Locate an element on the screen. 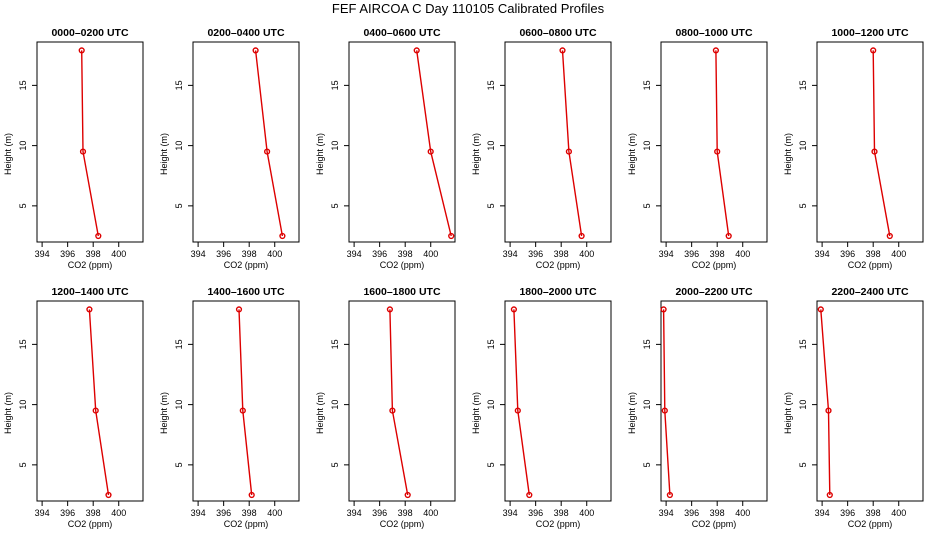 This screenshot has width=936, height=540. panel-title: 0400–0600 UTC is located at coordinates (401, 33).